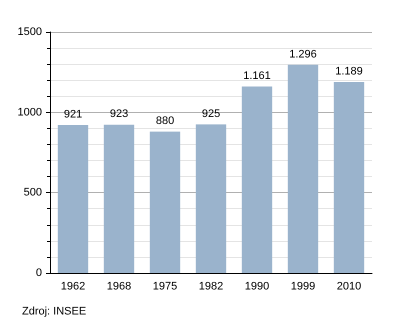  Describe the element at coordinates (303, 54) in the screenshot. I see `data-label: 1.296` at that location.